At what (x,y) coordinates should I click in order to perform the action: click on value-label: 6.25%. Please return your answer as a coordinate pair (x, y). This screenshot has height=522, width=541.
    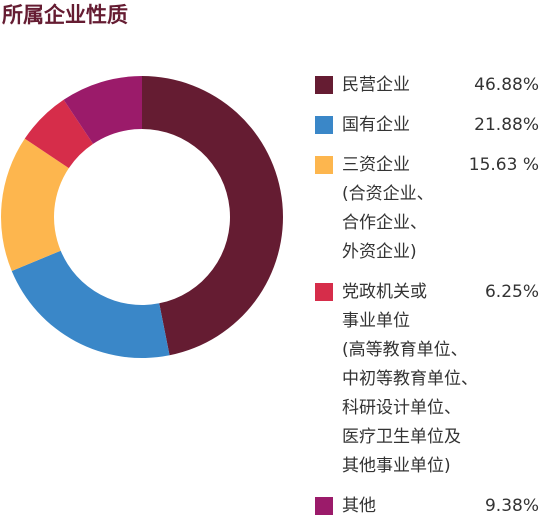
    Looking at the image, I should click on (512, 292).